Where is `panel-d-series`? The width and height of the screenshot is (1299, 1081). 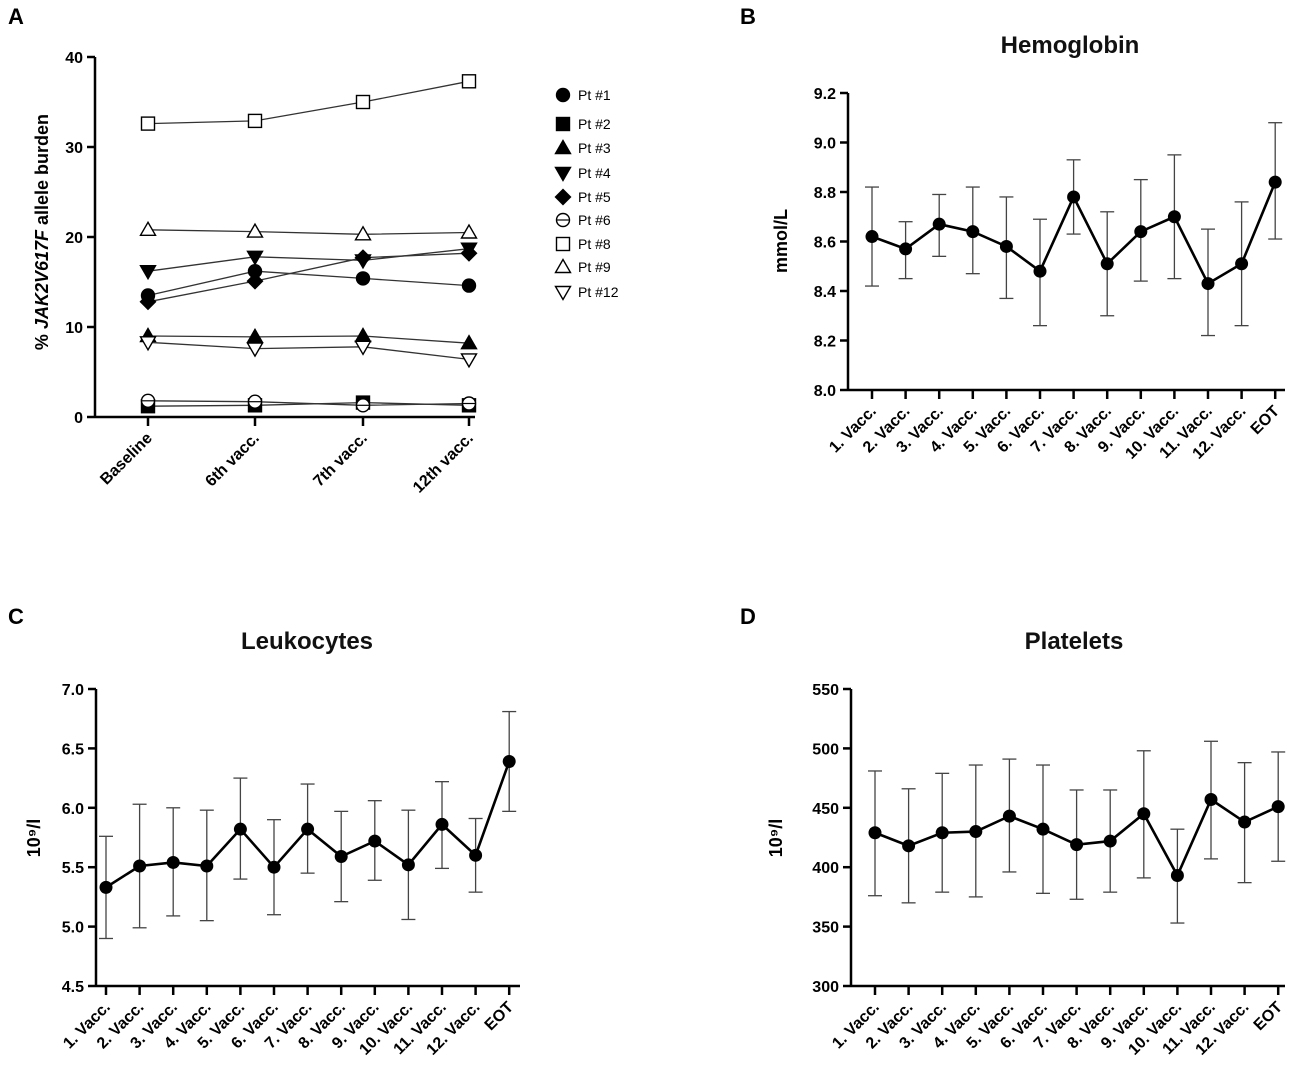
panel-d-series is located at coordinates (1077, 832).